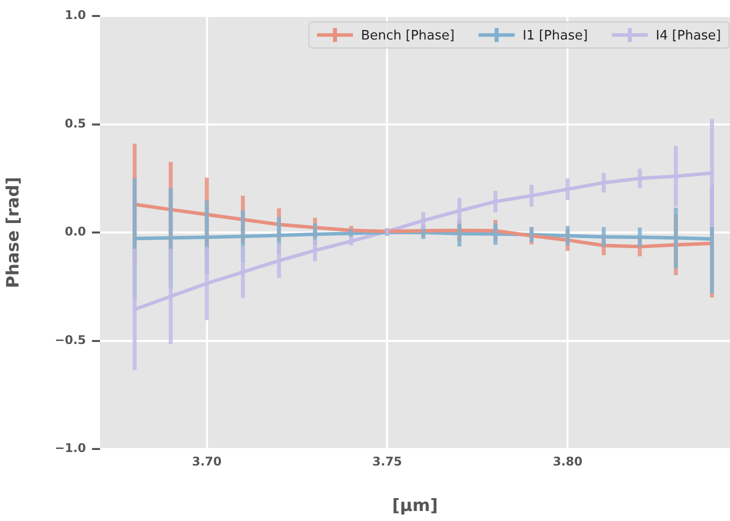 This screenshot has height=521, width=730. Describe the element at coordinates (415, 506) in the screenshot. I see `x-axis-title: [μm]` at that location.